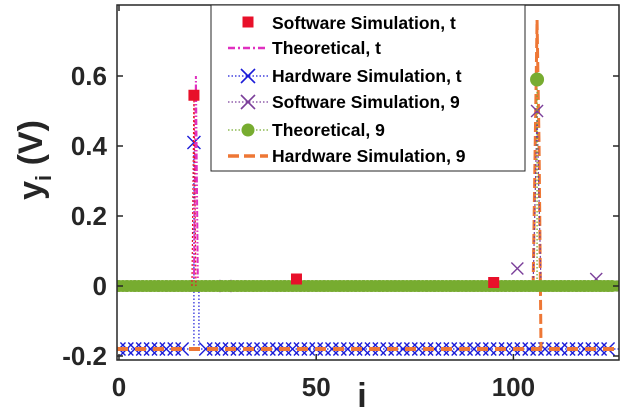 This screenshot has width=624, height=415. Describe the element at coordinates (194, 191) in the screenshot. I see `software-t-spike` at that location.